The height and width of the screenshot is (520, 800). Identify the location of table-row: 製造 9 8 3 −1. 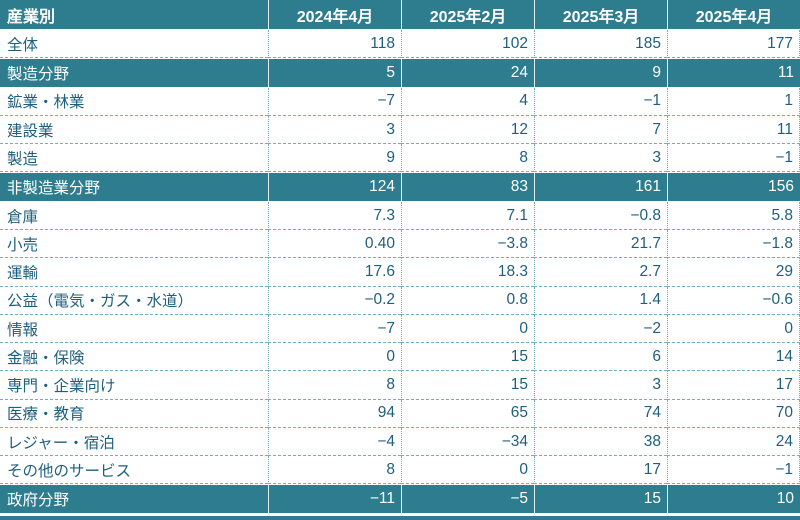
(400, 158).